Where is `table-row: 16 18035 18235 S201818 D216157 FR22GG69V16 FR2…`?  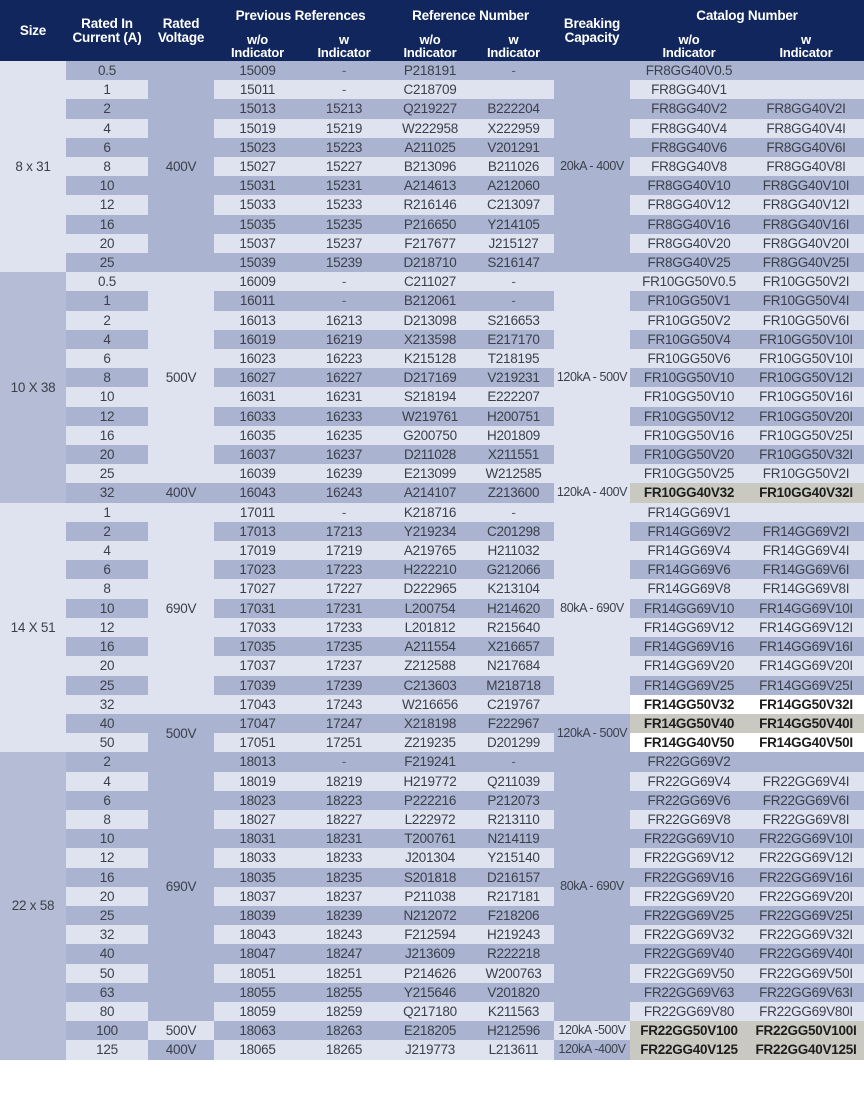
table-row: 16 18035 18235 S201818 D216157 FR22GG69V16 FR2… is located at coordinates (432, 877).